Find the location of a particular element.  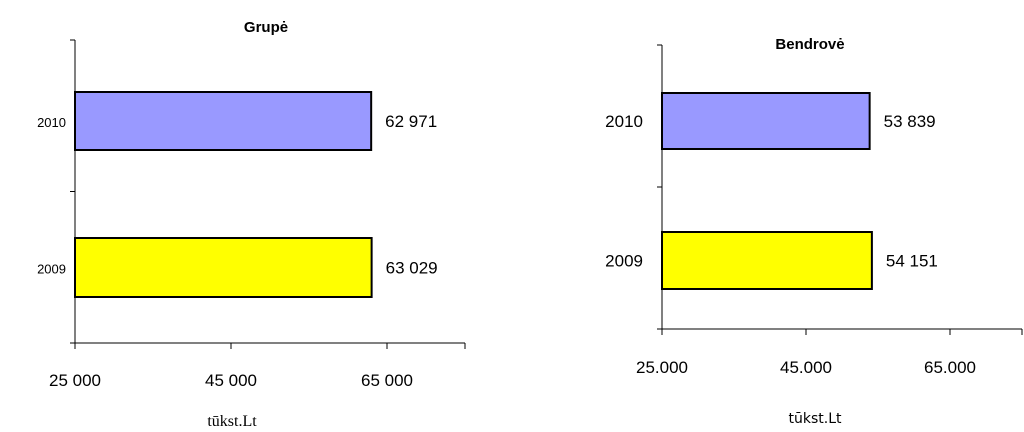

data-label: 63 029 is located at coordinates (412, 268).